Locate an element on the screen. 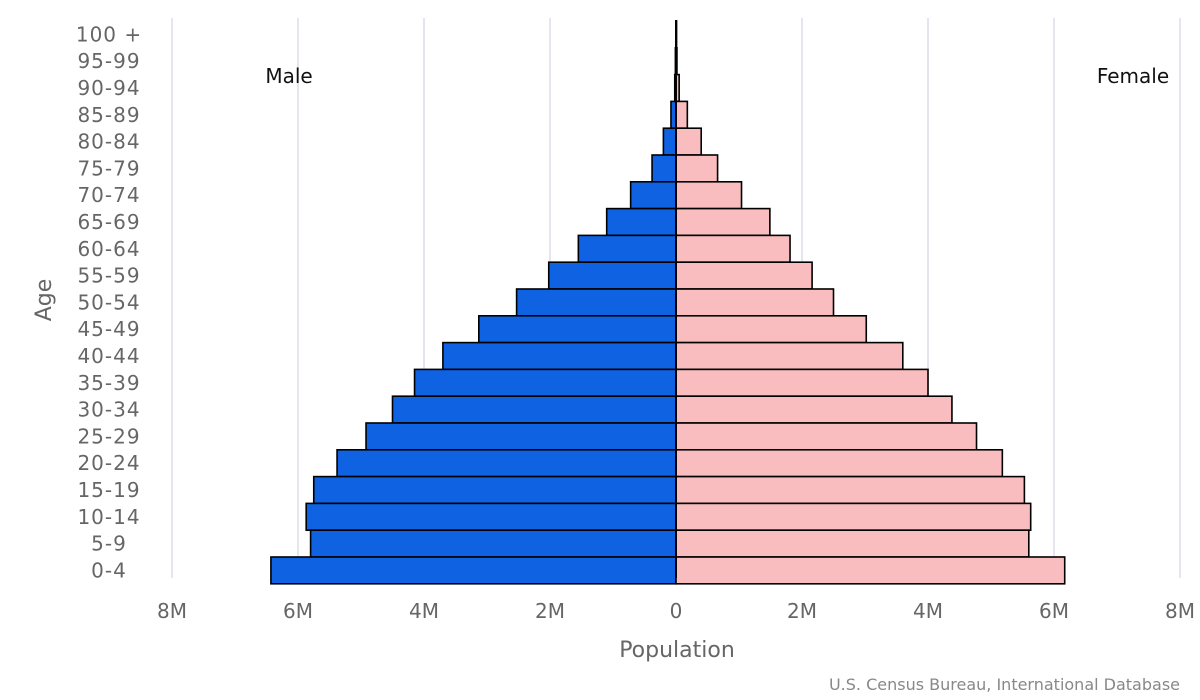 This screenshot has width=1200, height=700. age-tick-label: 35-39 is located at coordinates (108, 383).